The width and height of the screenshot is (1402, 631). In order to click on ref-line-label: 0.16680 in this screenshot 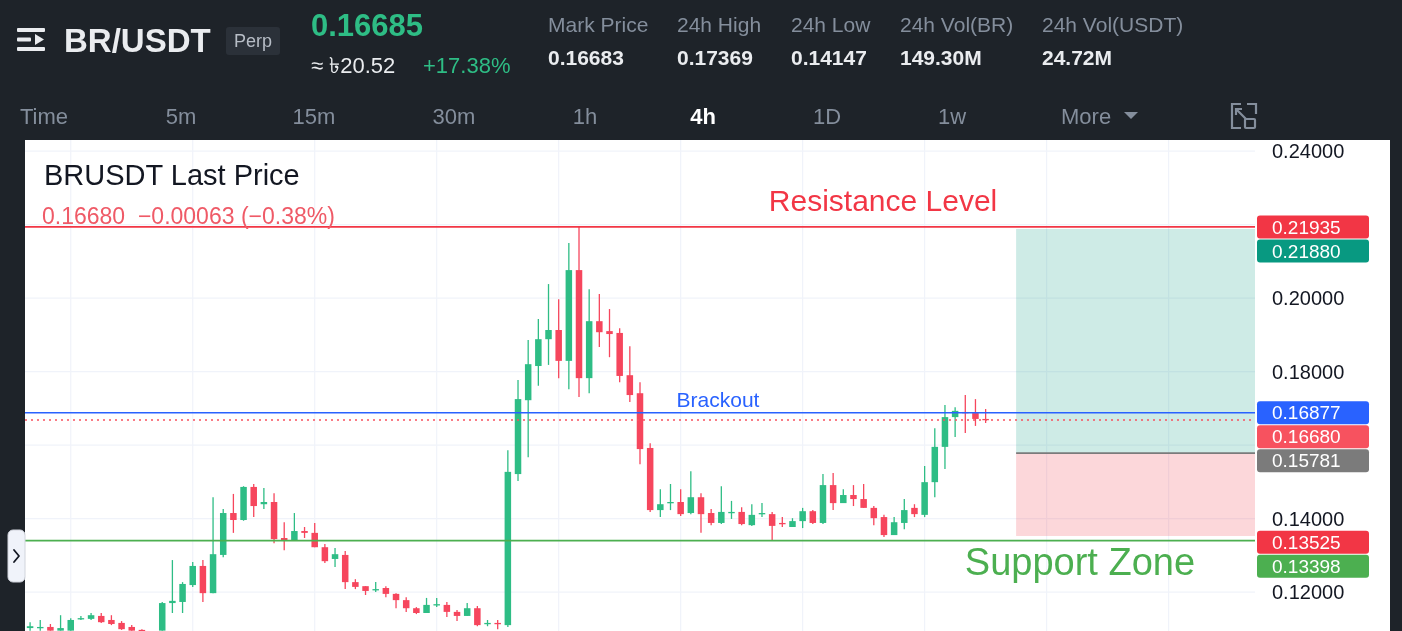, I will do `click(1306, 437)`.